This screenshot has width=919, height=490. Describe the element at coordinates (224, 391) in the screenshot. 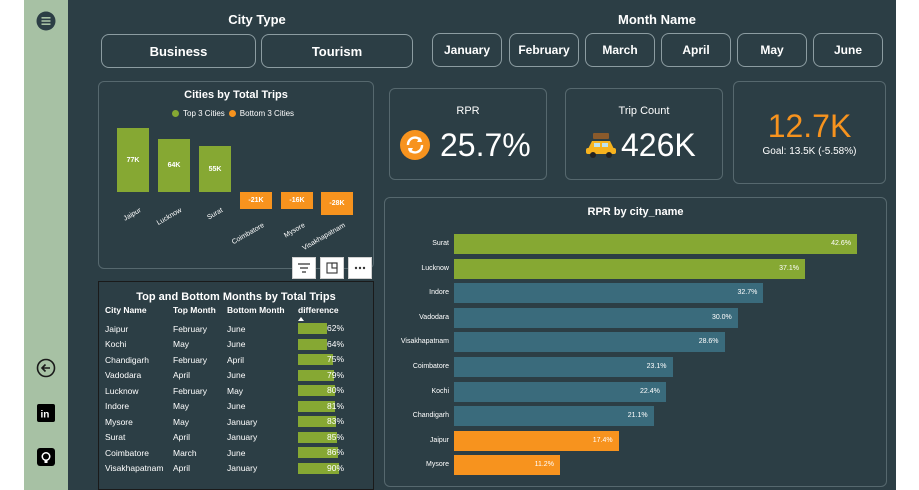

I see `table-row: Lucknow February May 80%` at that location.